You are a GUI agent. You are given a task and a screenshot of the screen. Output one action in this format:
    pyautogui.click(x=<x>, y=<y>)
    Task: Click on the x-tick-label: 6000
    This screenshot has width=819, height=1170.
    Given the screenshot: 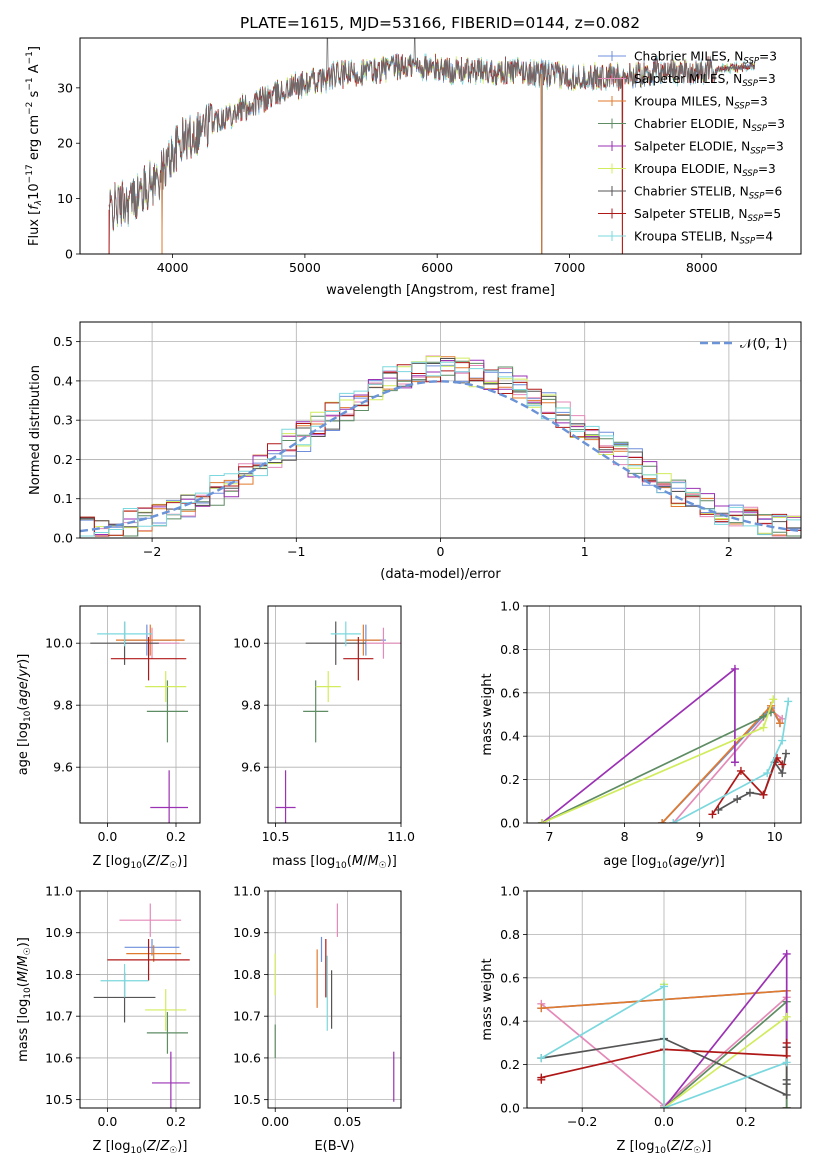 What is the action you would take?
    pyautogui.click(x=437, y=267)
    